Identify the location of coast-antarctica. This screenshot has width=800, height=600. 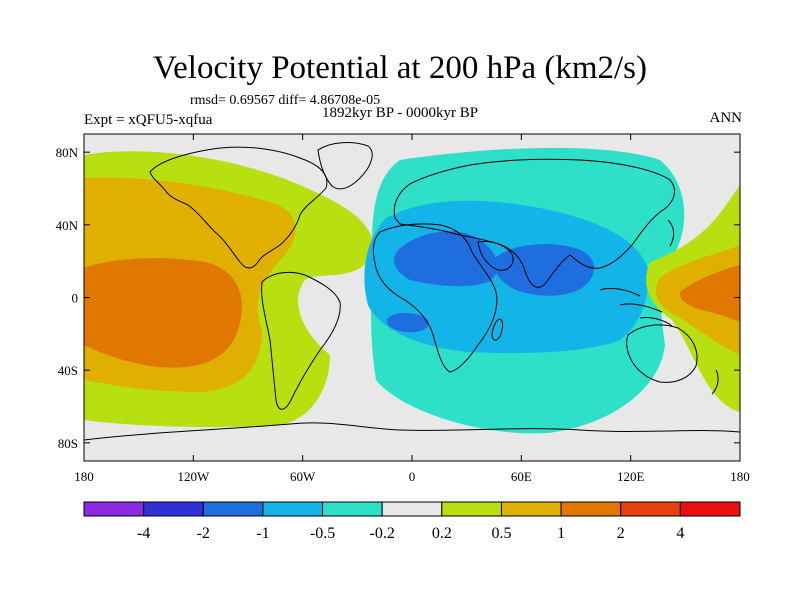
(412, 431).